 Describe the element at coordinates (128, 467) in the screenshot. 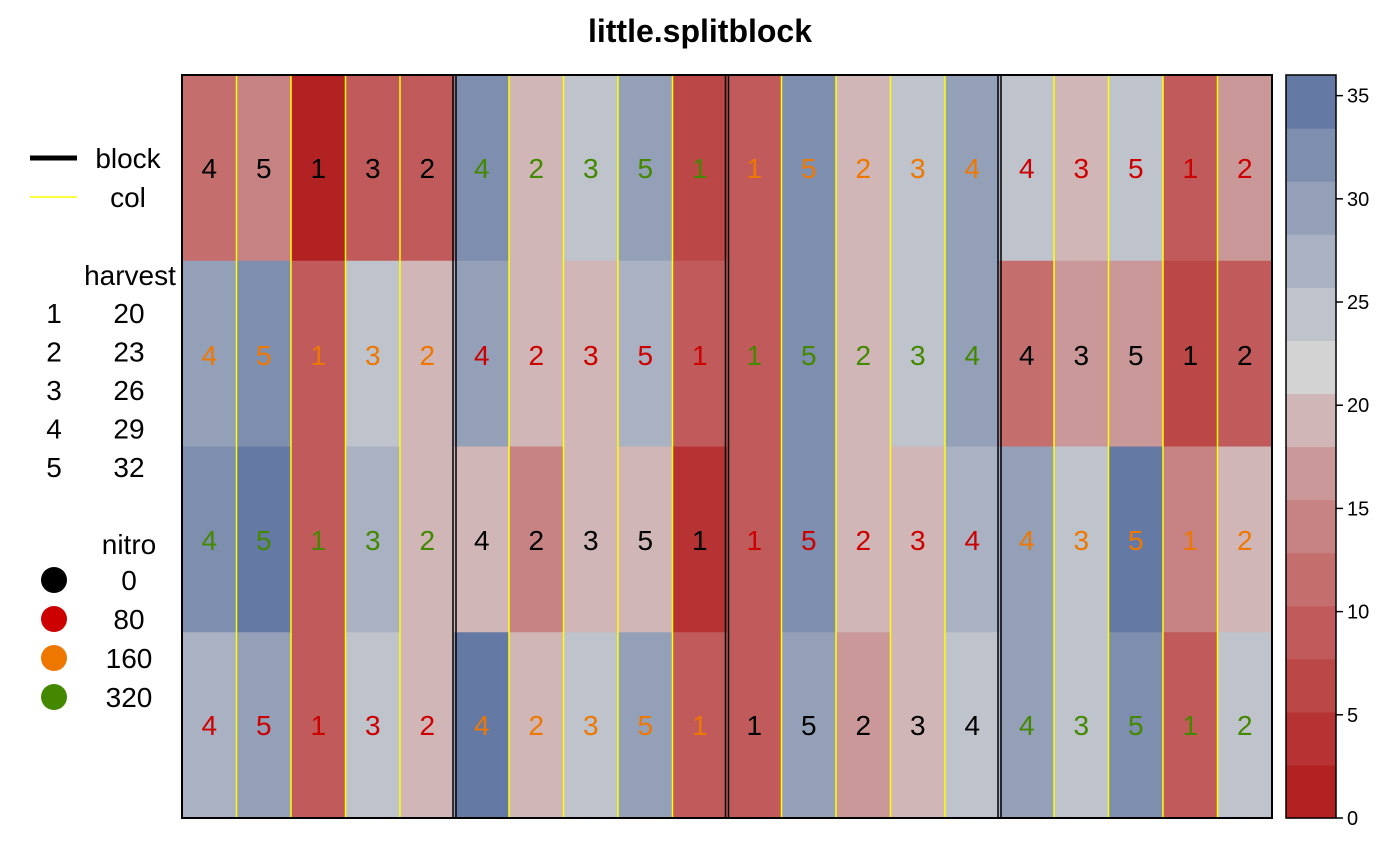

I see `harvest-value: 32` at that location.